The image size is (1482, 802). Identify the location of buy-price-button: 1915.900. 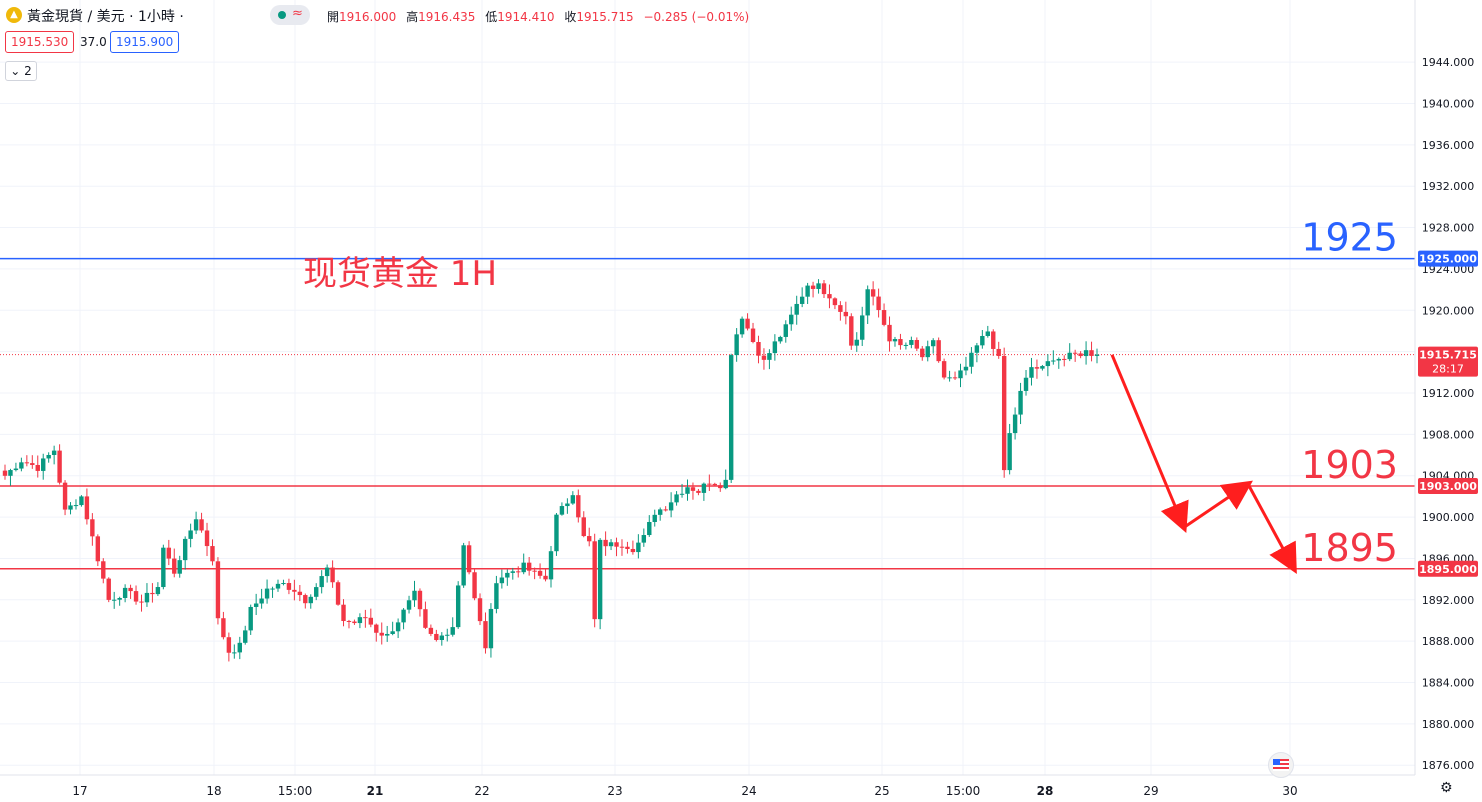
(145, 42).